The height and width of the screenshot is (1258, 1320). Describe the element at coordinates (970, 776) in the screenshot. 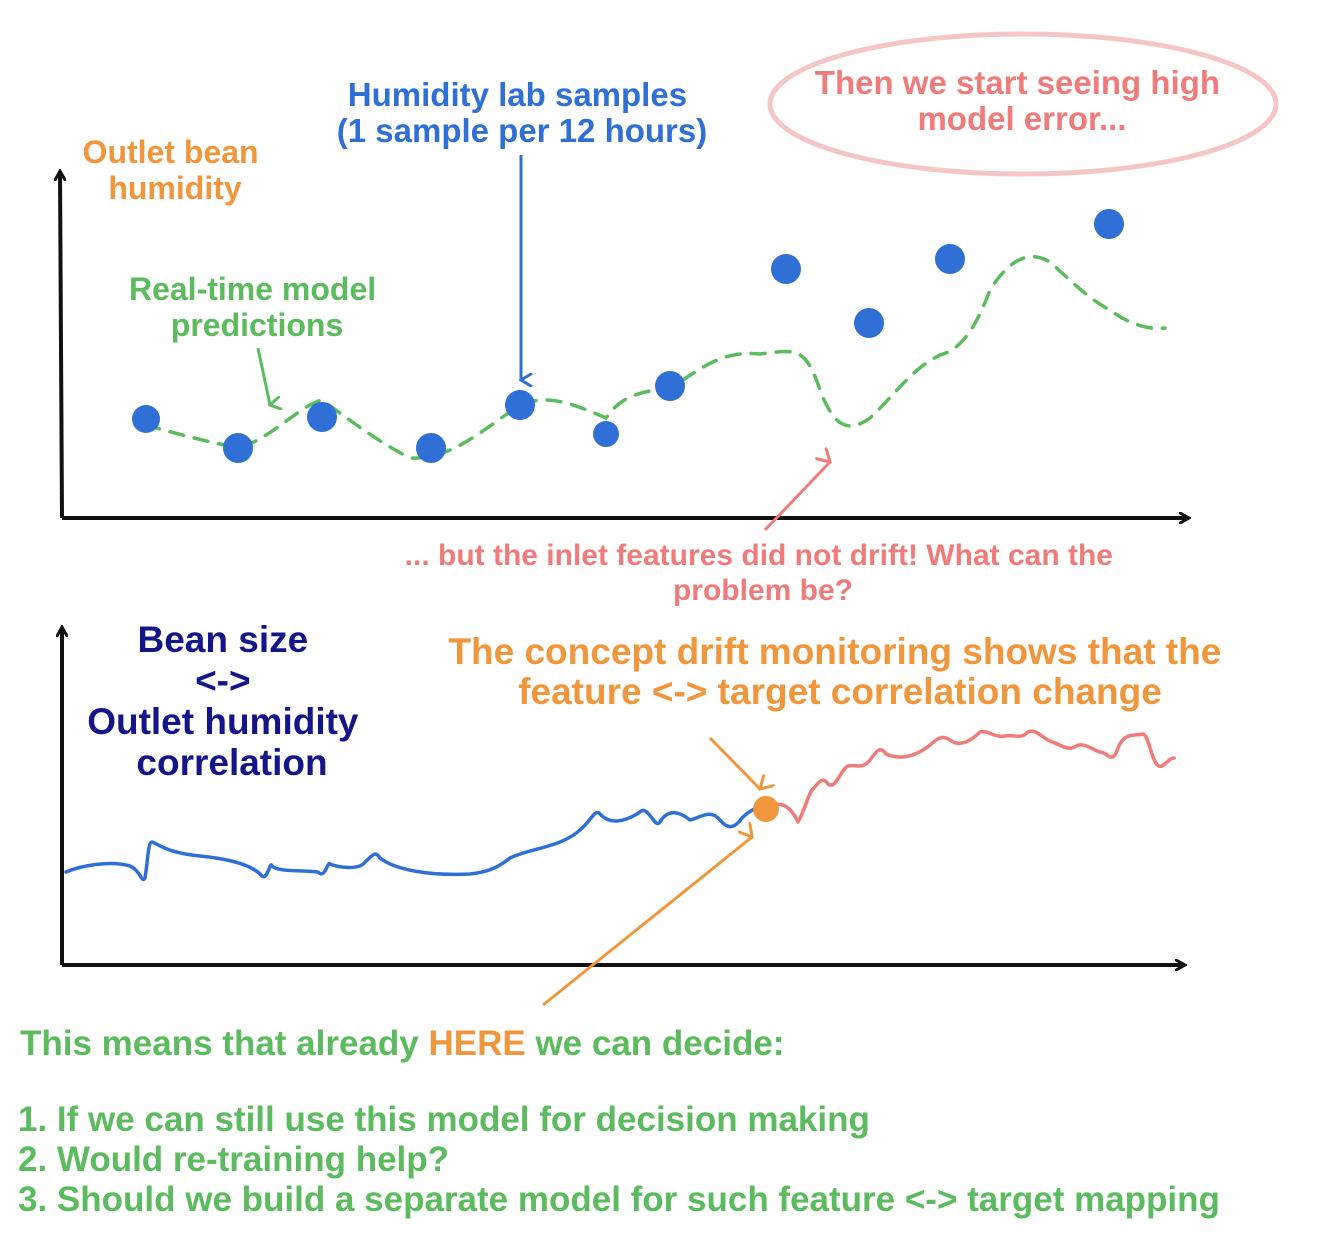

I see `correlation-line-after` at that location.